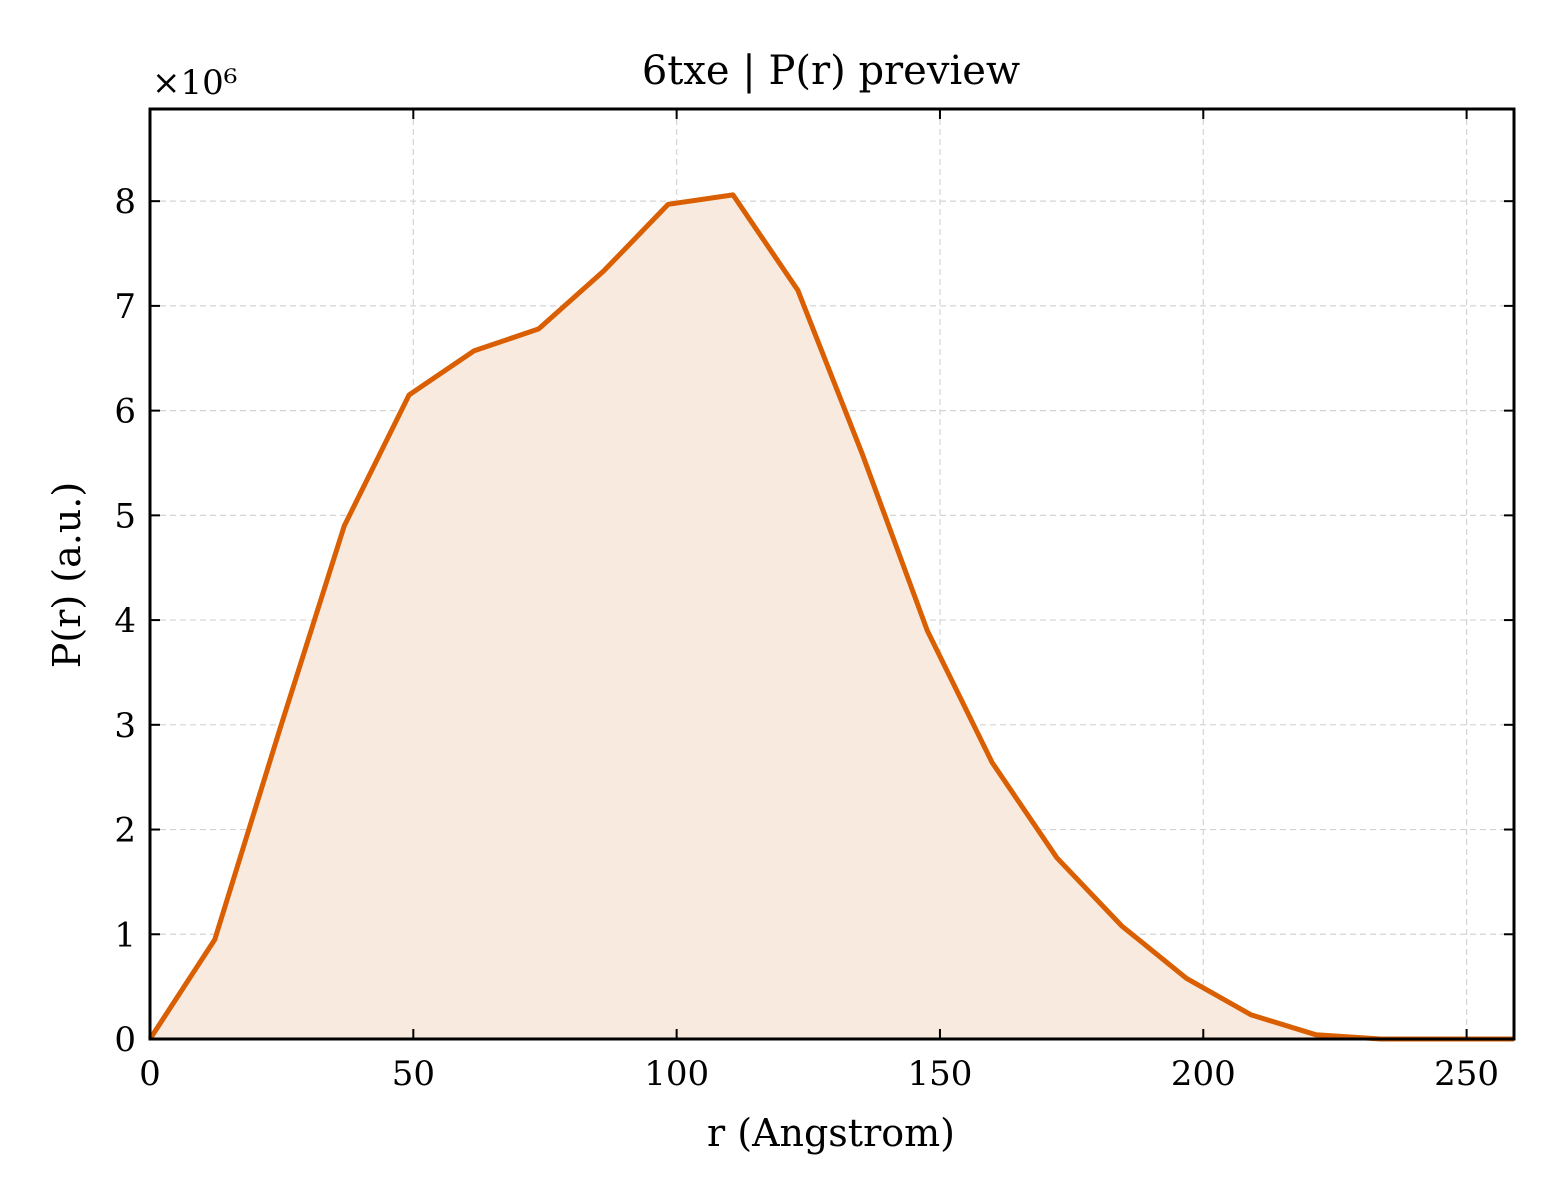  Describe the element at coordinates (1203, 1074) in the screenshot. I see `x-tick-label: 200` at that location.